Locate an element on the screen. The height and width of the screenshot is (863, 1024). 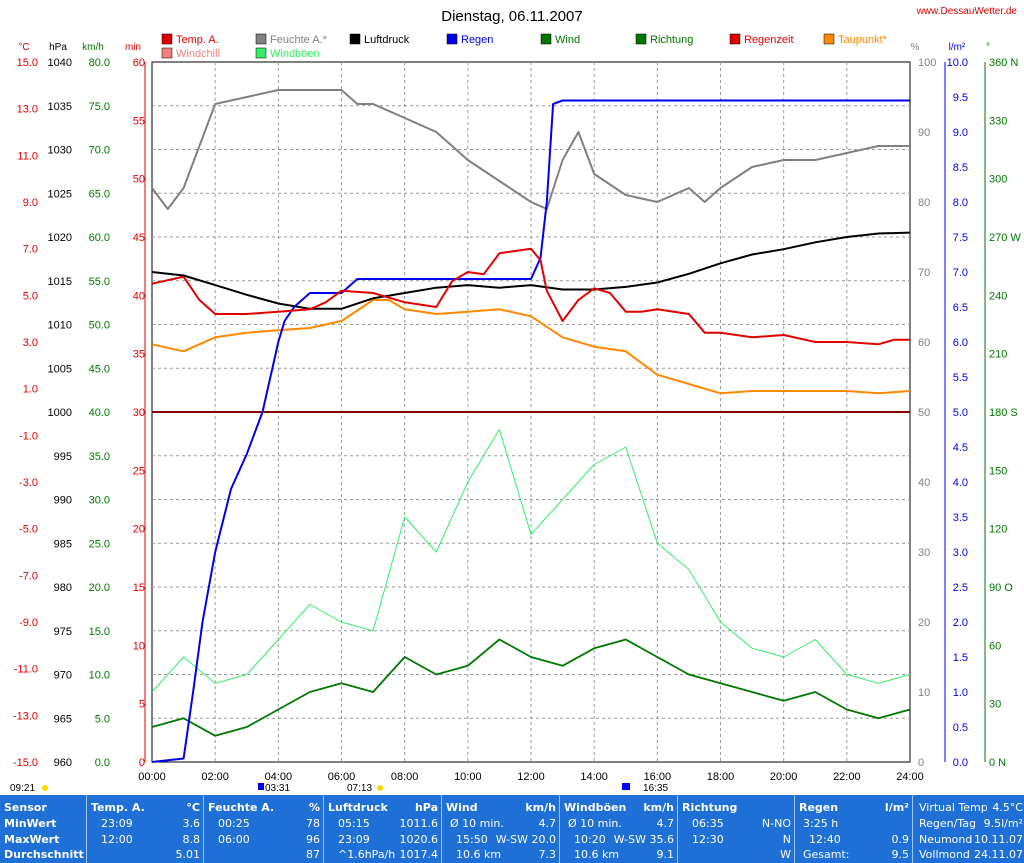
virtual-temp-value: 4.5°C is located at coordinates (1007, 807).